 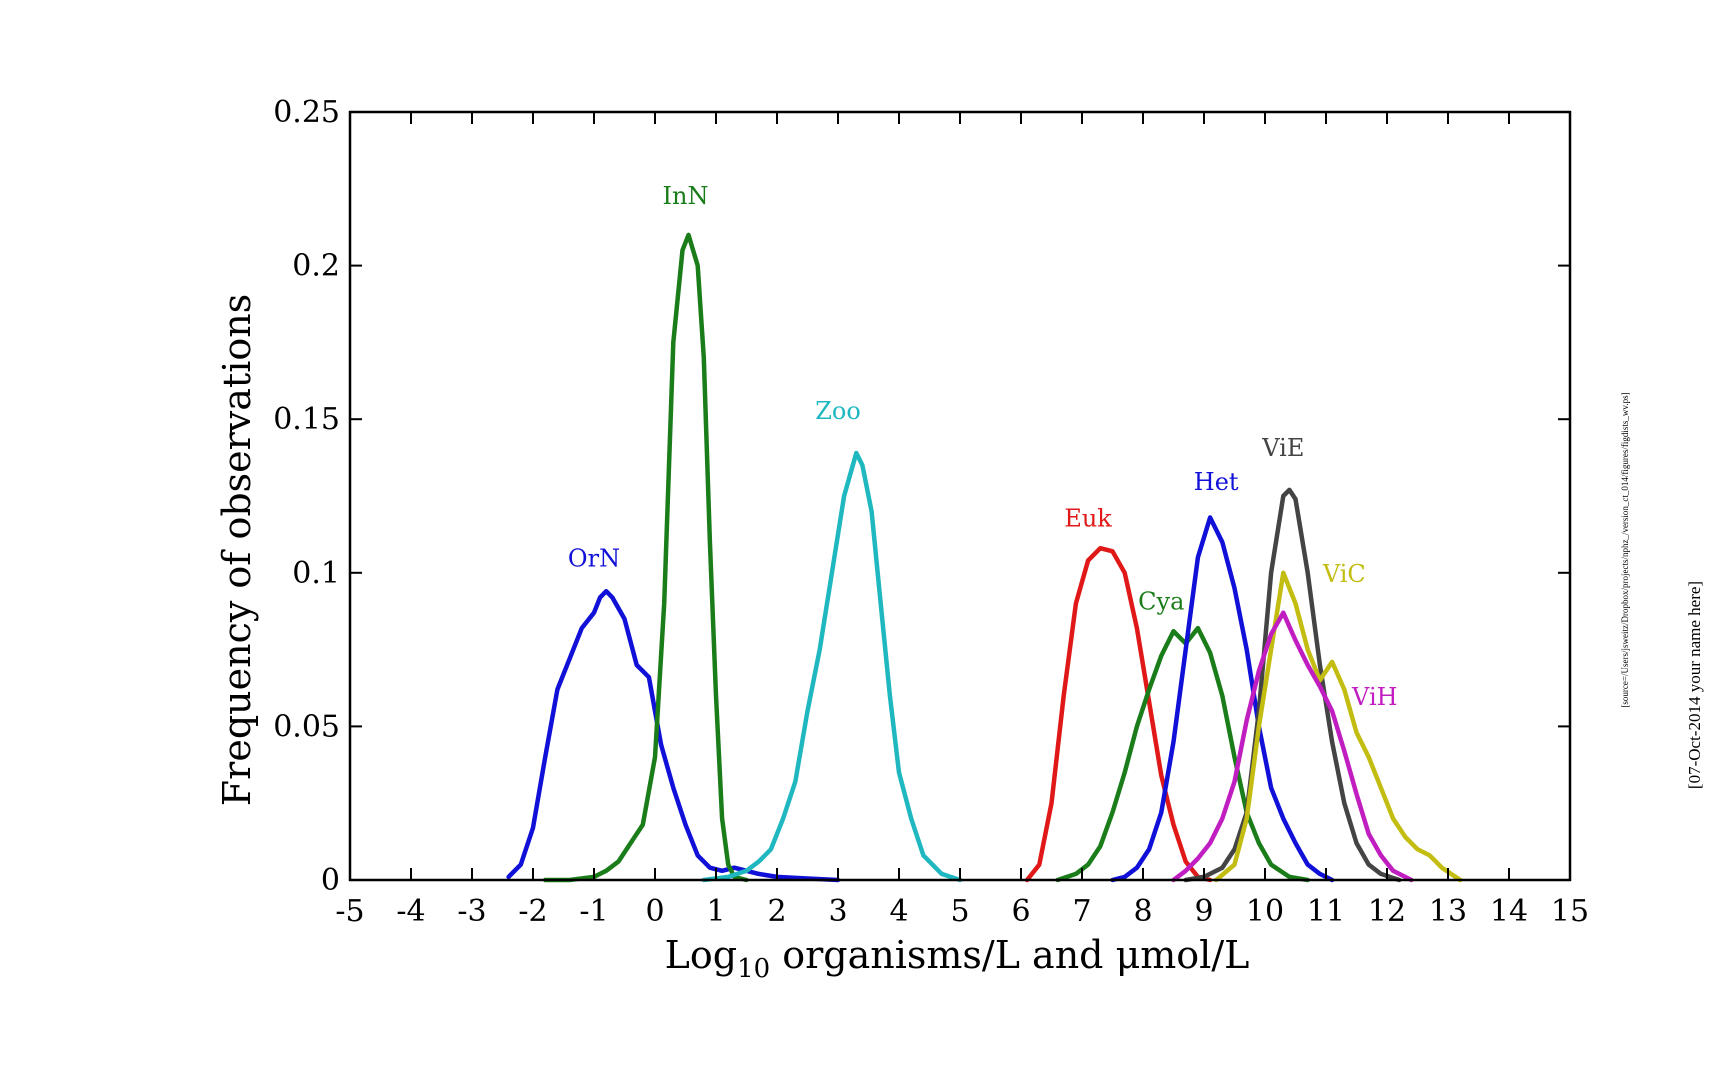 What do you see at coordinates (316, 266) in the screenshot?
I see `y-tick-label: 0.2` at bounding box center [316, 266].